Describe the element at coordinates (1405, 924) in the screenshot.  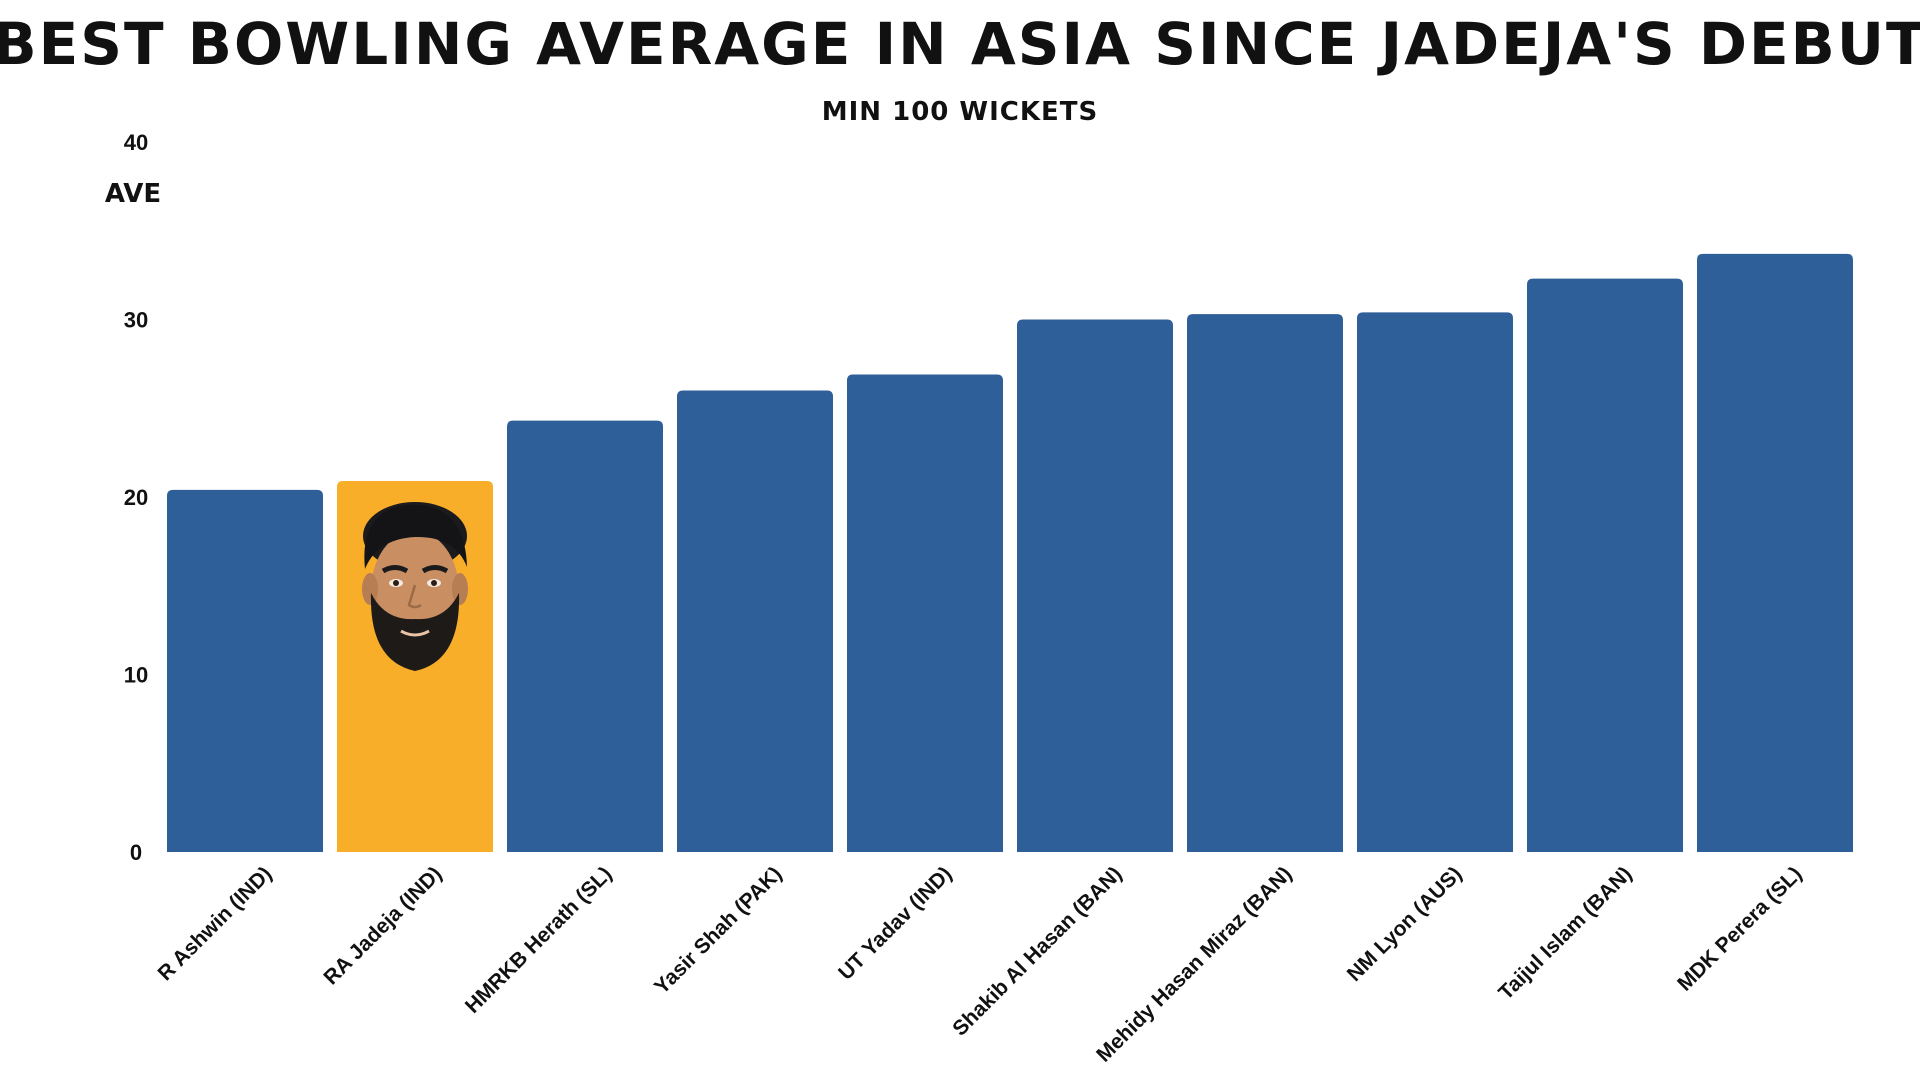
I see `x-tick-label: NM Lyon (AUS)` at that location.